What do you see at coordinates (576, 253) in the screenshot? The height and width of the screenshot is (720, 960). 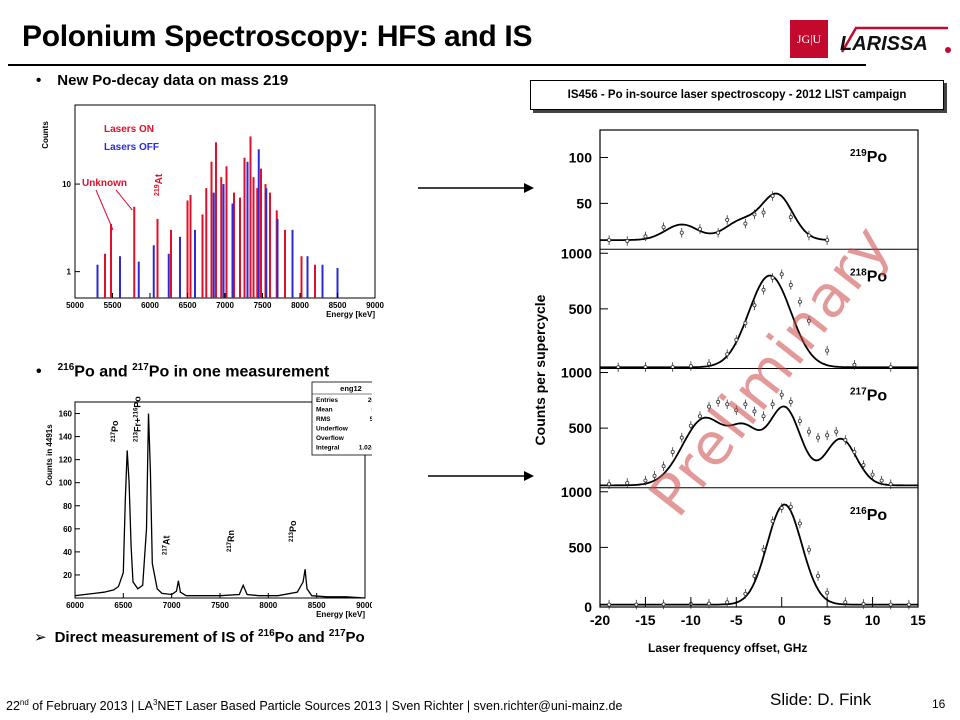 I see `y-tick-label: 1000` at bounding box center [576, 253].